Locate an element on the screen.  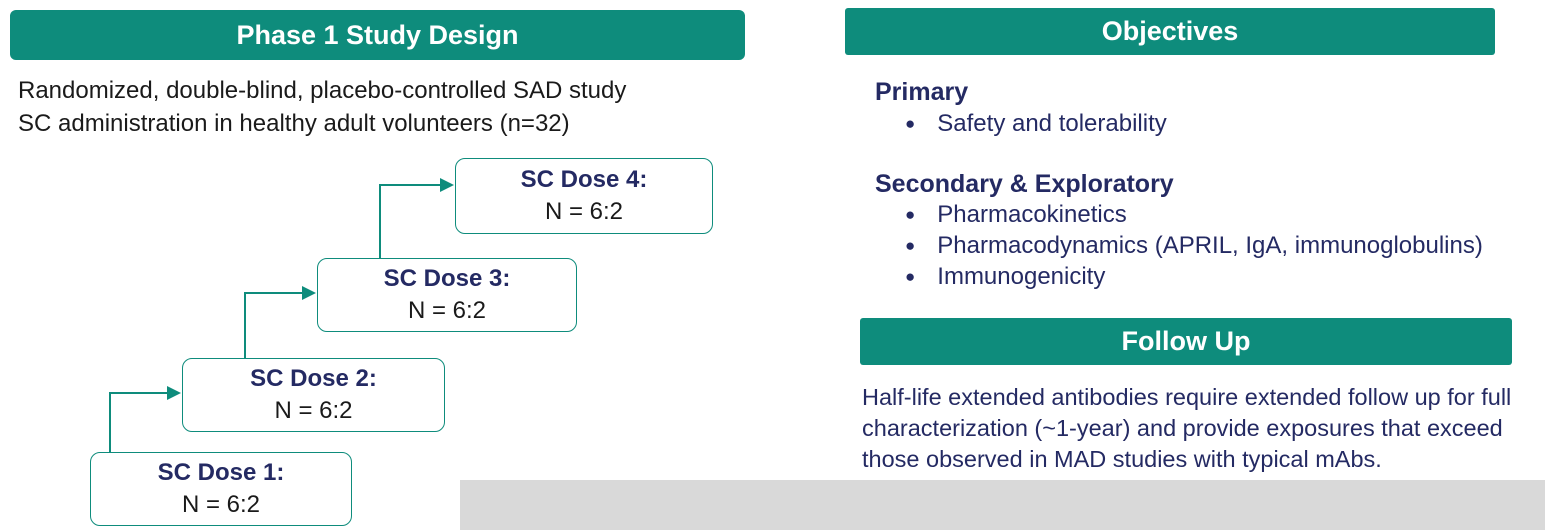
primary-bullet-1-text: Safety and tolerability is located at coordinates (1052, 123).